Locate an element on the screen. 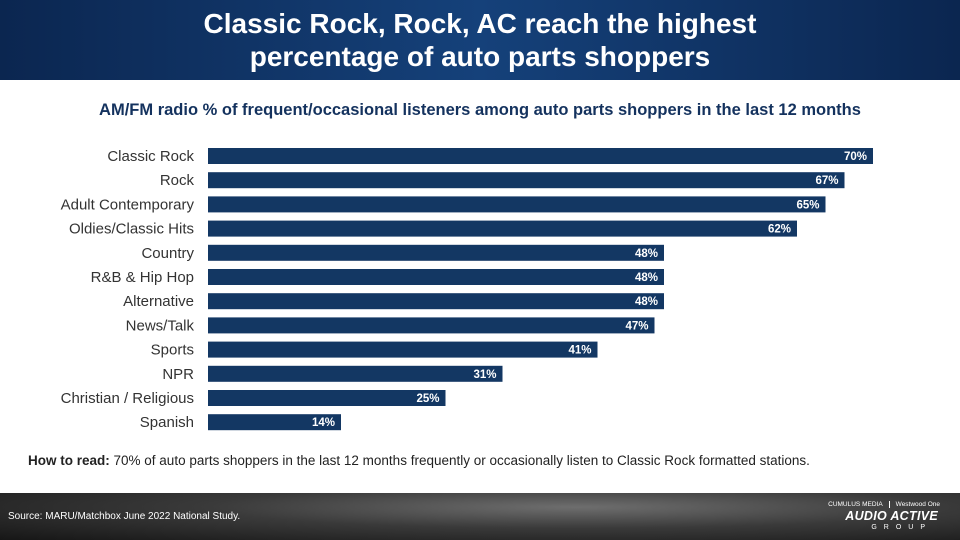 This screenshot has height=540, width=960. how-to-read-label: How to read: is located at coordinates (69, 460).